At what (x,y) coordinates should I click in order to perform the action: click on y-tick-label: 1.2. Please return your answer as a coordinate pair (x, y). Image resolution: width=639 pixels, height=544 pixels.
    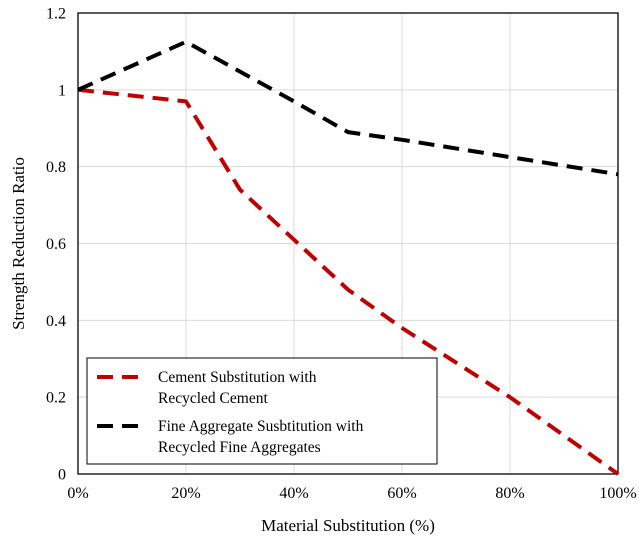
    Looking at the image, I should click on (56, 14).